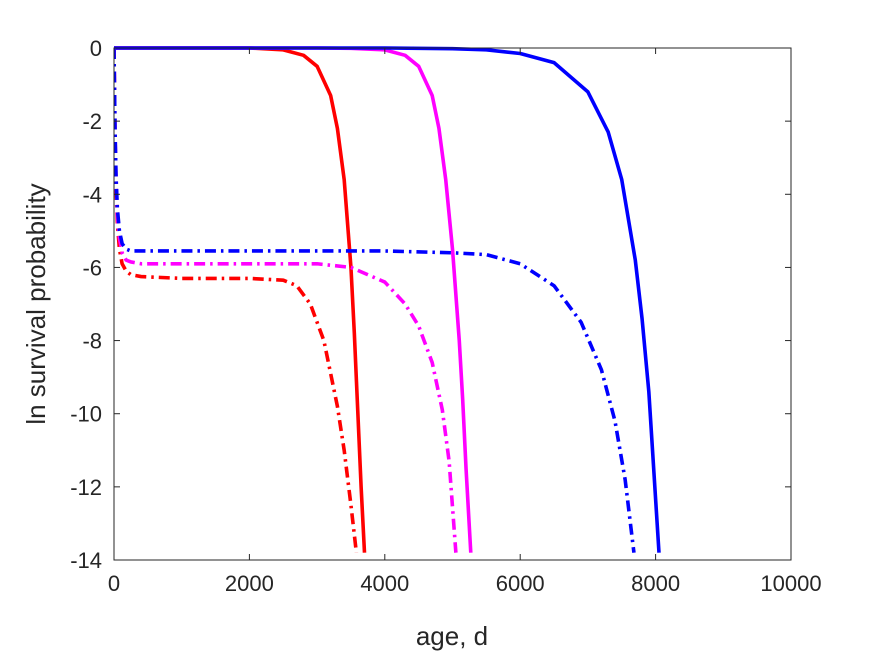 The image size is (875, 656). Describe the element at coordinates (86, 487) in the screenshot. I see `y-tick-label: -12` at that location.